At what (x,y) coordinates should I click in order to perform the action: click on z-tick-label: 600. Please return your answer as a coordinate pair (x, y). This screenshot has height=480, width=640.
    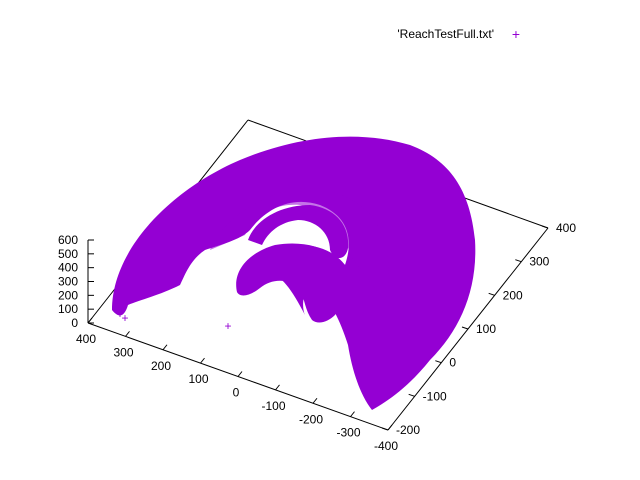
    Looking at the image, I should click on (68, 240).